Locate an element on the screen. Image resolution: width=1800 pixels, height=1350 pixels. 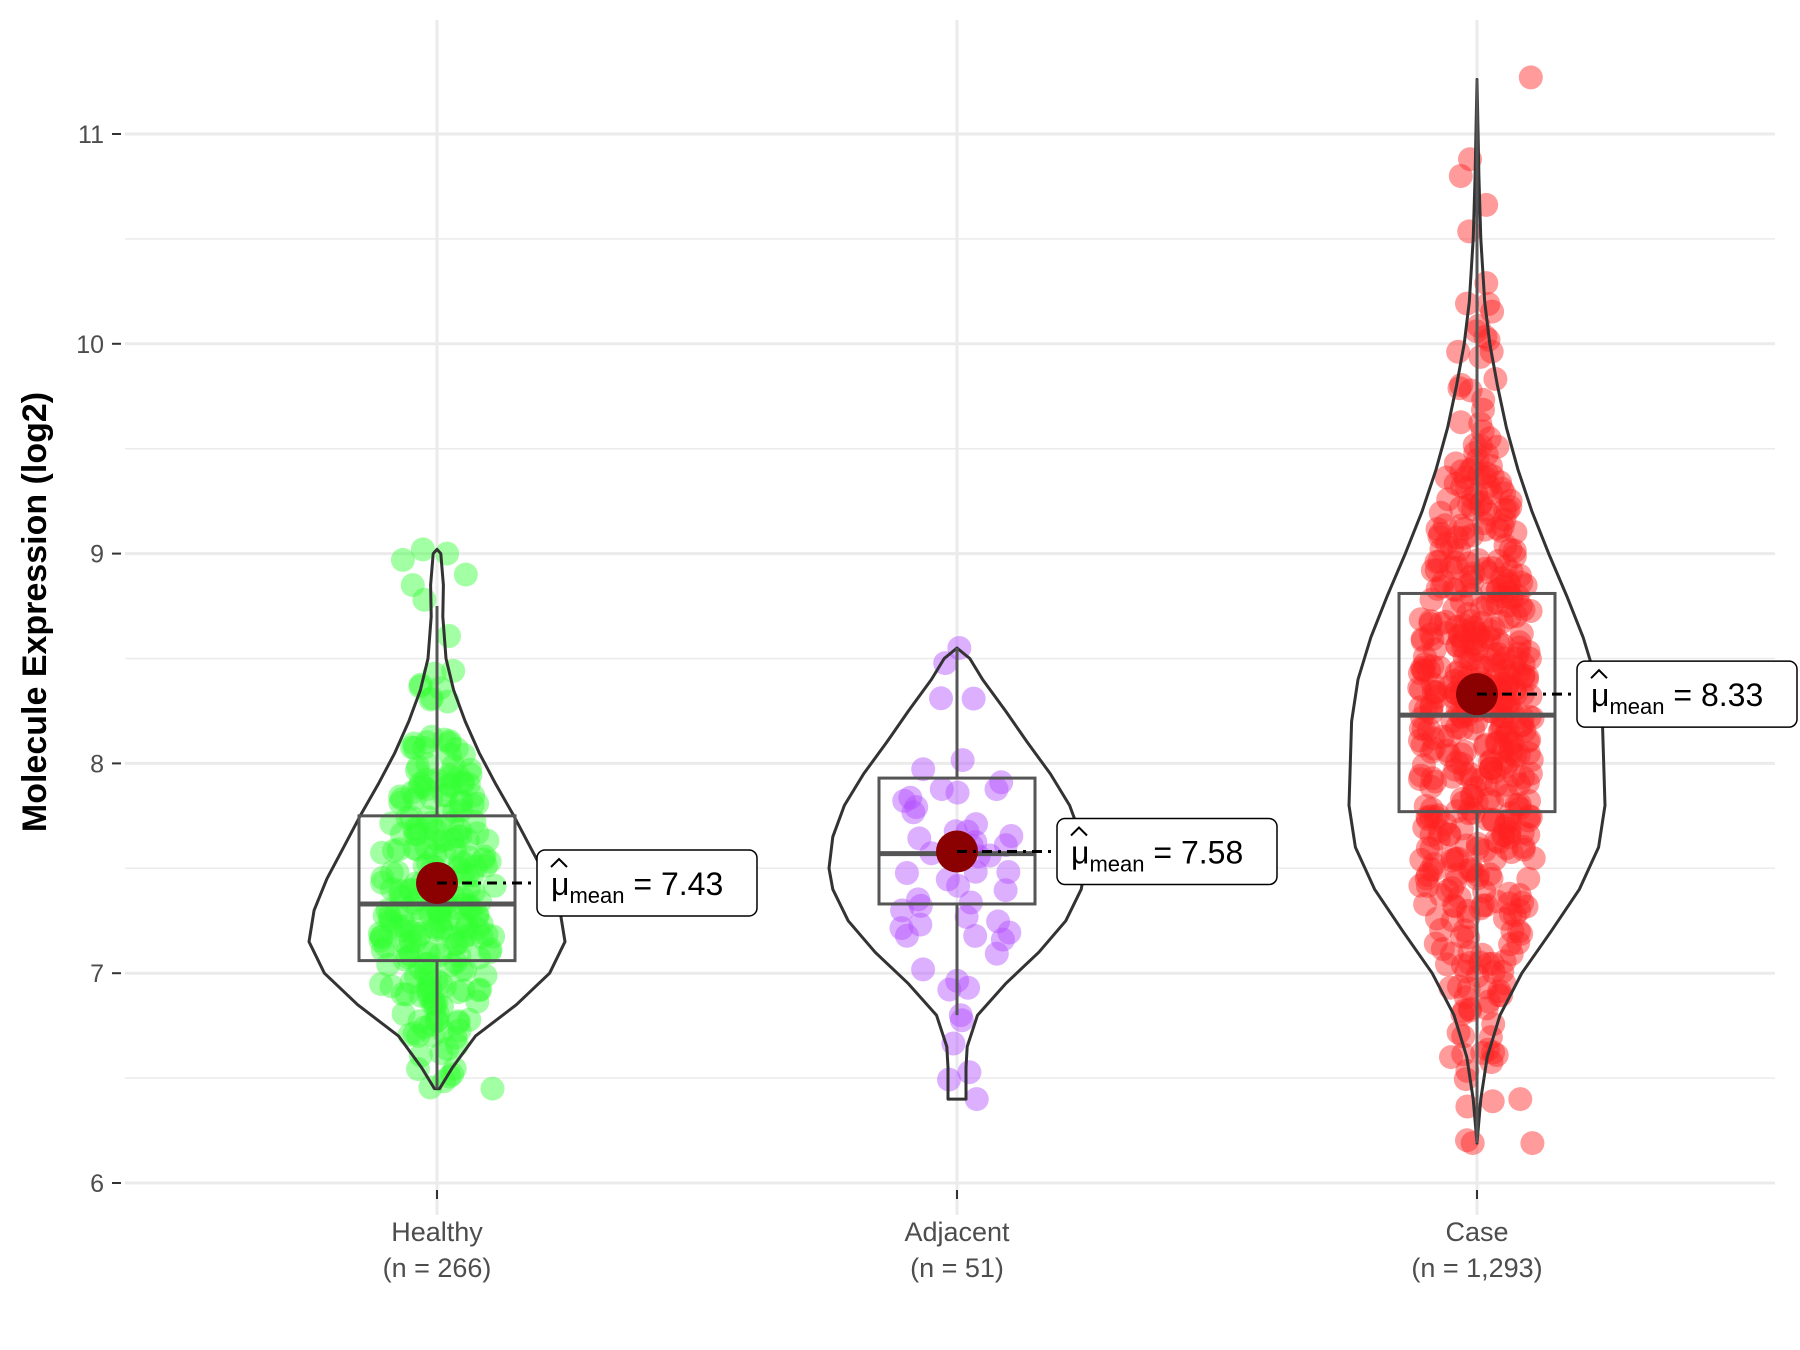
x-tick-label: Case is located at coordinates (1476, 1232).